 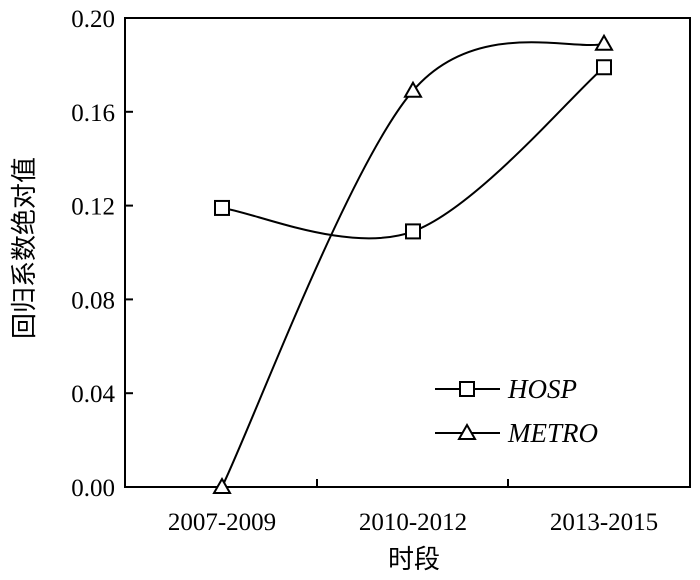 I want to click on legend-marker-metro, so click(x=467, y=431).